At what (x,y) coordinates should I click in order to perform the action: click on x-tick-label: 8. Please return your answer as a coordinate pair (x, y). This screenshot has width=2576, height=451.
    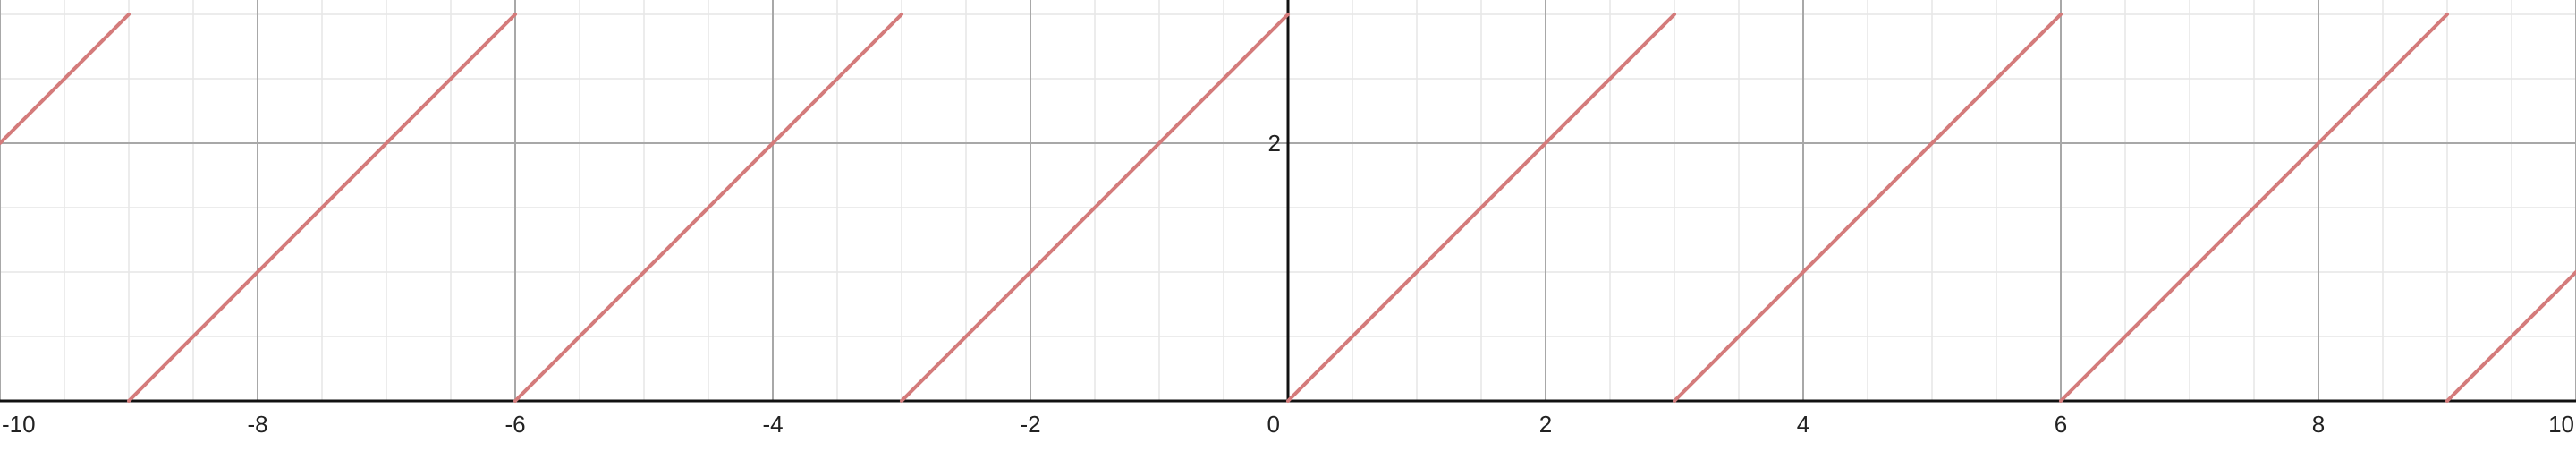
    Looking at the image, I should click on (2318, 424).